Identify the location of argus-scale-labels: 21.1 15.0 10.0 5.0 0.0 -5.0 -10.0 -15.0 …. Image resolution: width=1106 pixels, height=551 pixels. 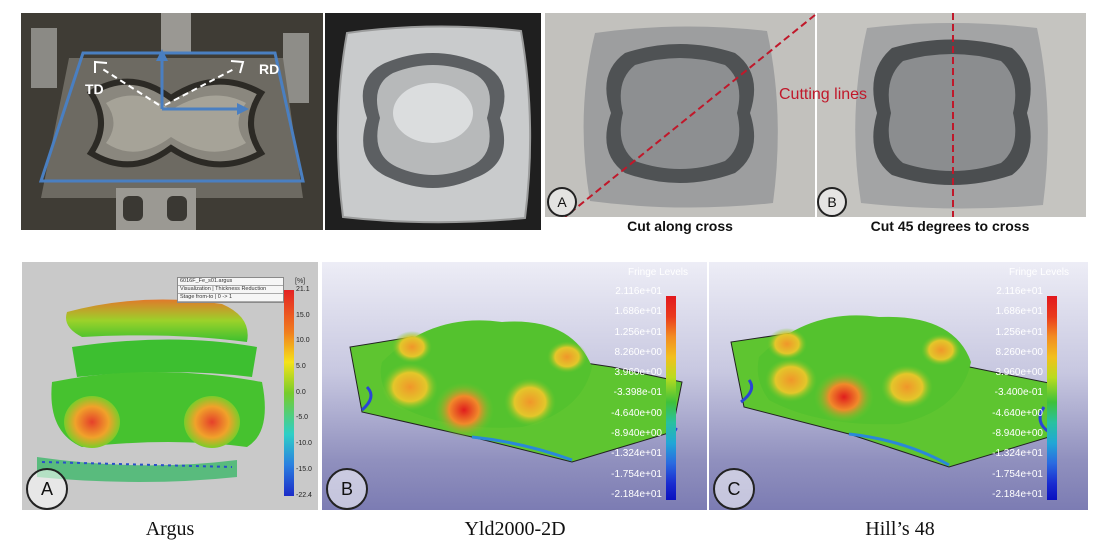
(304, 392).